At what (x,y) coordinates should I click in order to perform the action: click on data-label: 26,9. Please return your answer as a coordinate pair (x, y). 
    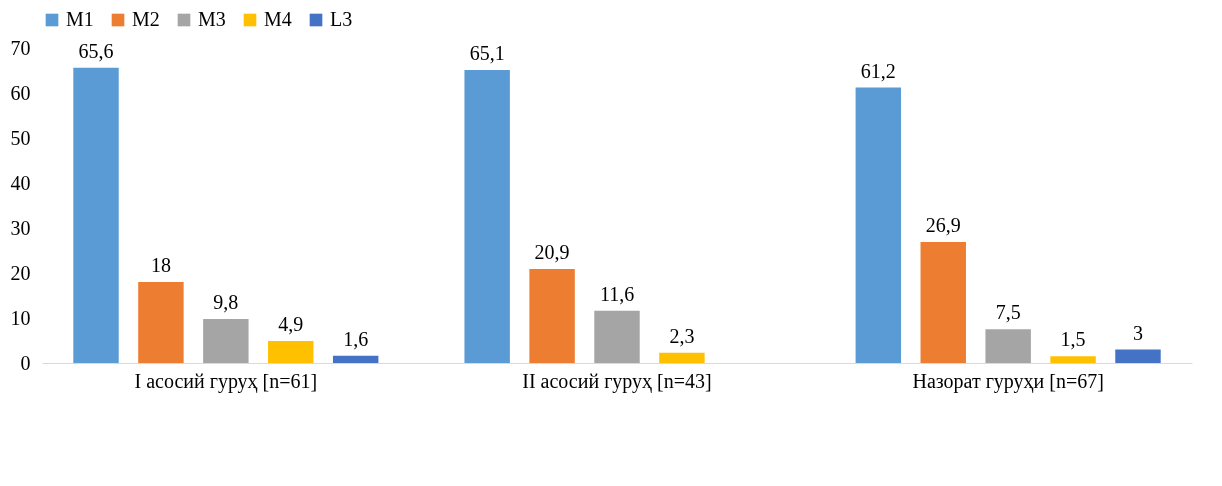
    Looking at the image, I should click on (943, 224).